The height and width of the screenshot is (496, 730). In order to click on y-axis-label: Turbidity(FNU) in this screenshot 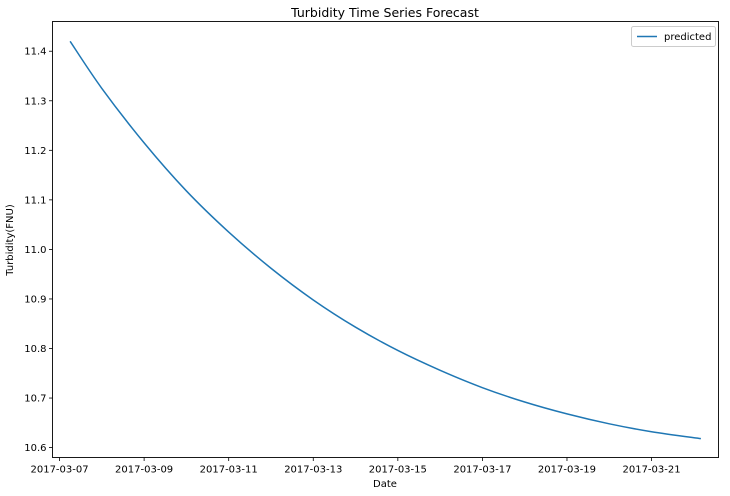, I will do `click(10, 240)`.